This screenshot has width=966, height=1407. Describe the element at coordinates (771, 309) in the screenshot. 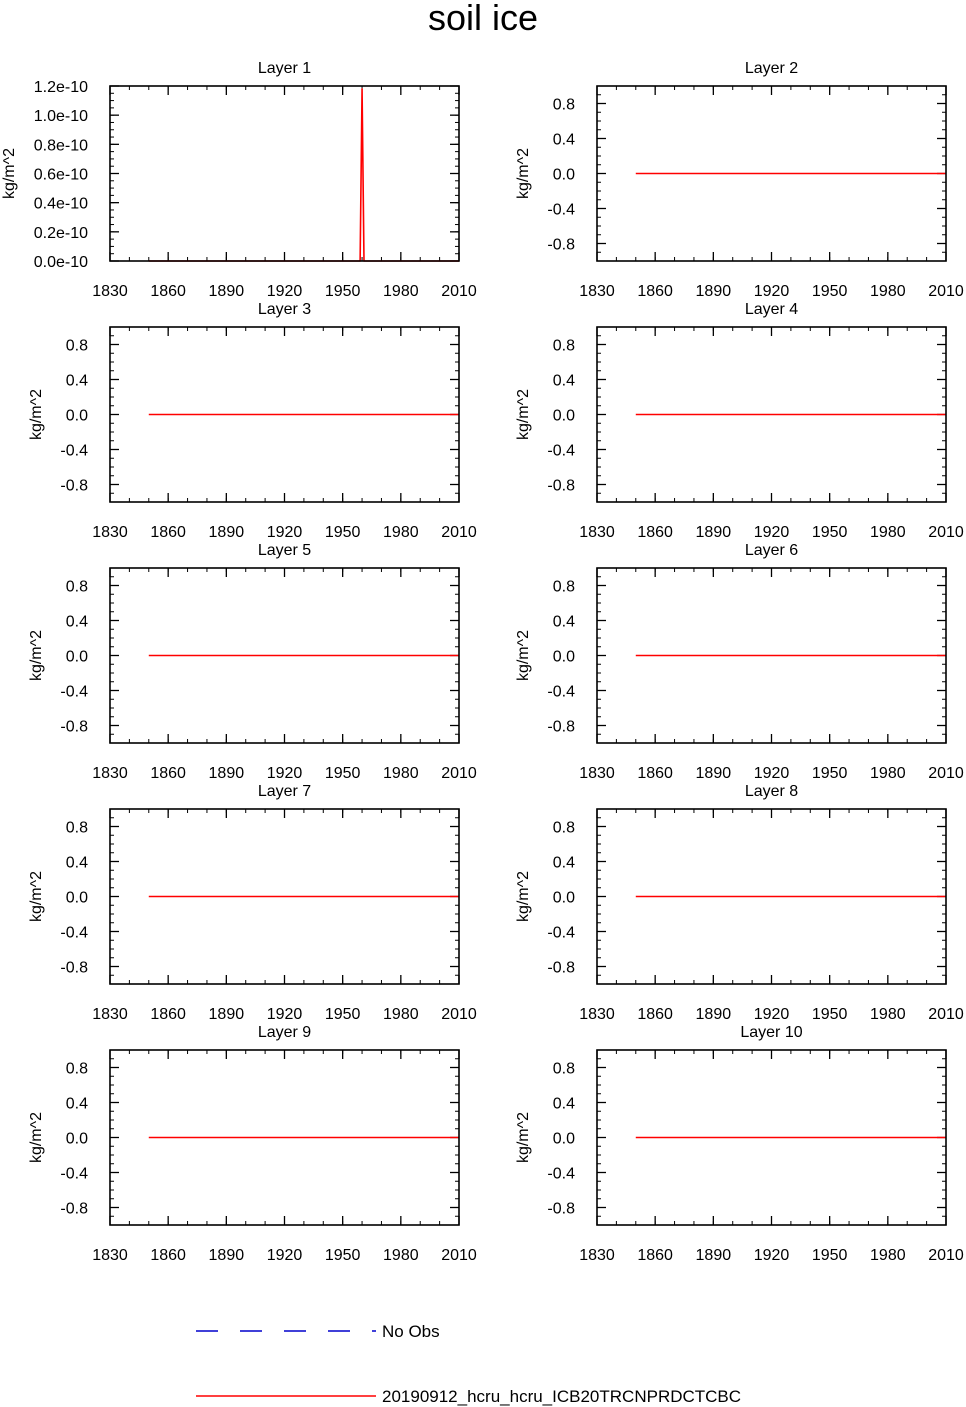

I see `panel-title: Layer 4` at that location.